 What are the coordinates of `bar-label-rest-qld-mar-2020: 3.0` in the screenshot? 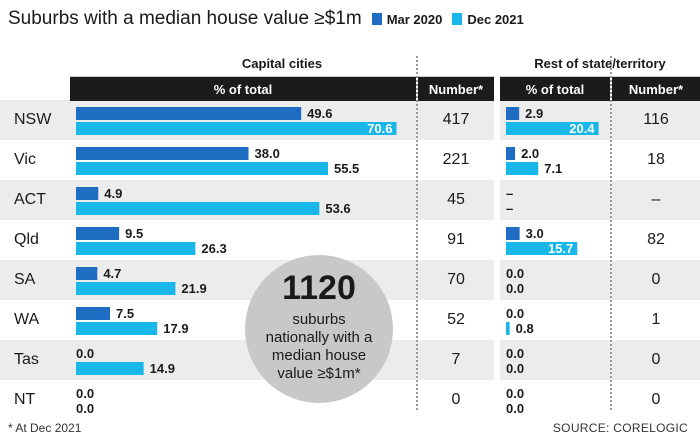 It's located at (535, 233).